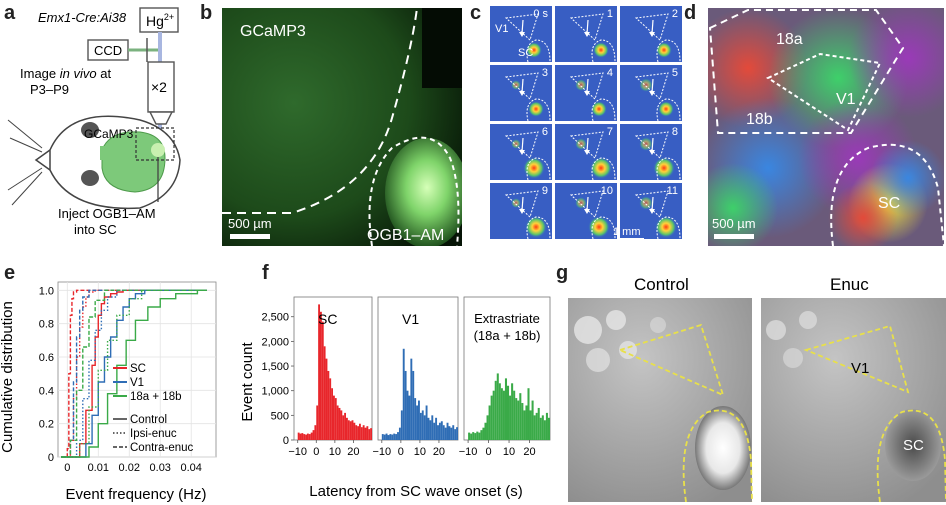  I want to click on g-enuc-title: Enuc, so click(849, 284).